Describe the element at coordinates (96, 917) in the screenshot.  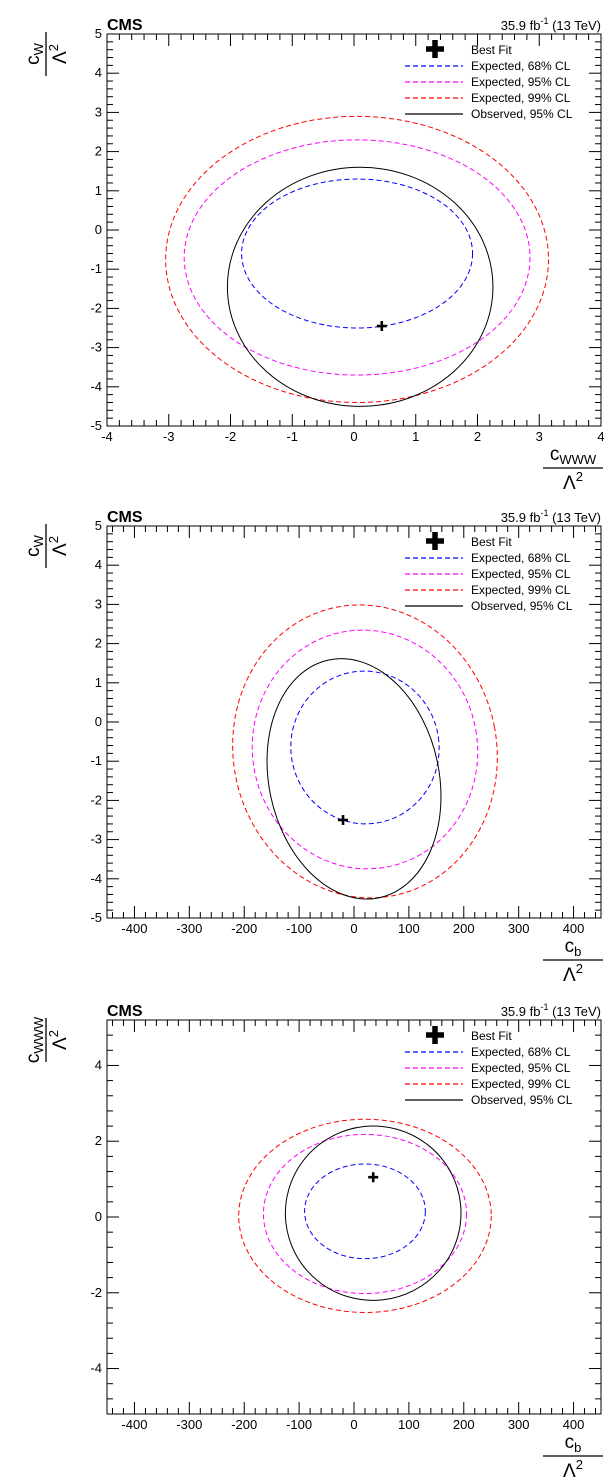
I see `y-tick-label: -5` at that location.